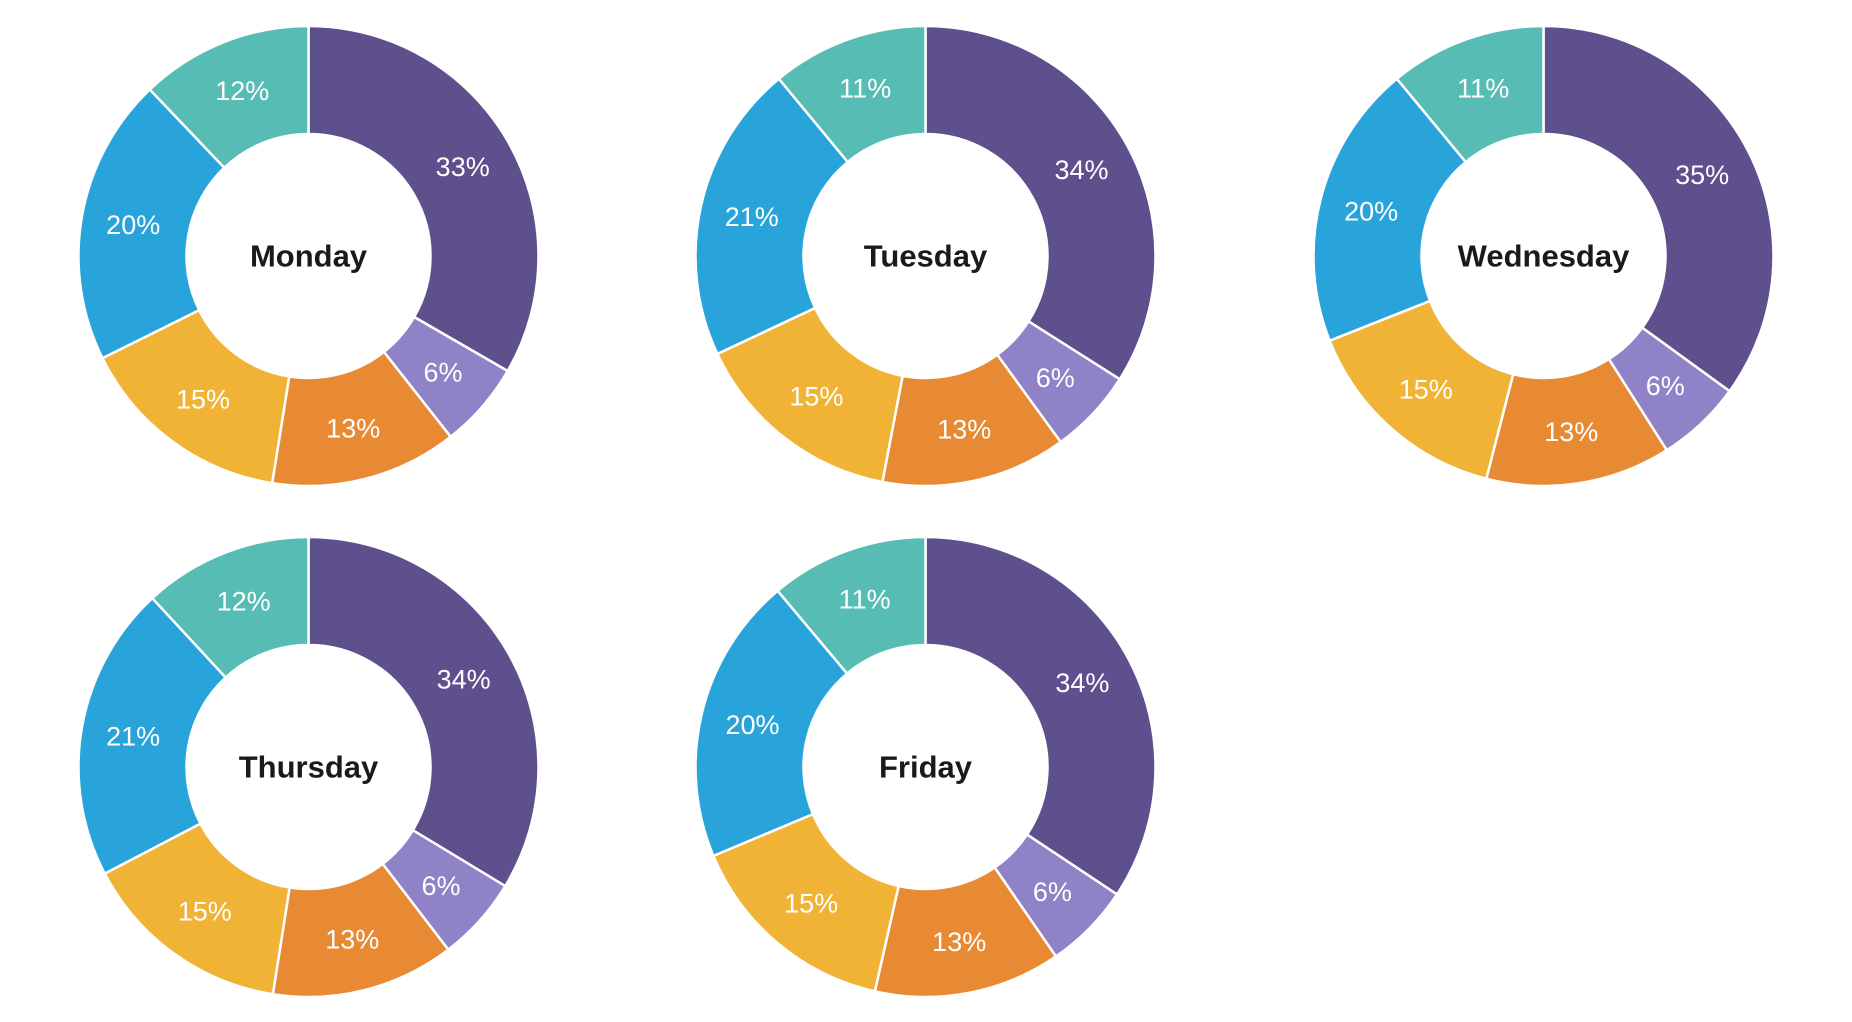  I want to click on donut-center-title: Wednesday, so click(1543, 256).